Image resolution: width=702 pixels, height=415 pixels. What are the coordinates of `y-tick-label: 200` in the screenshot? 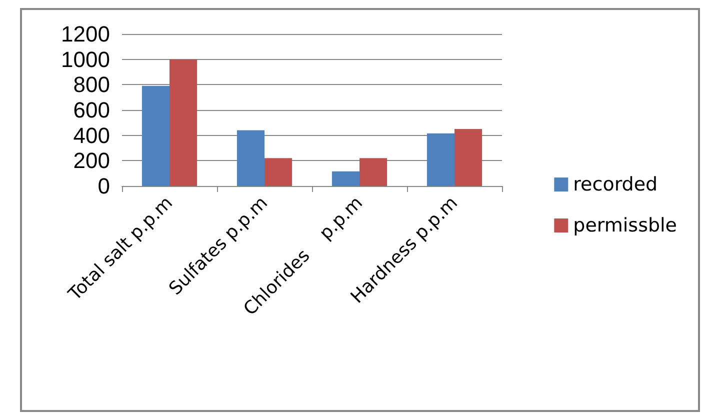 It's located at (91, 161).